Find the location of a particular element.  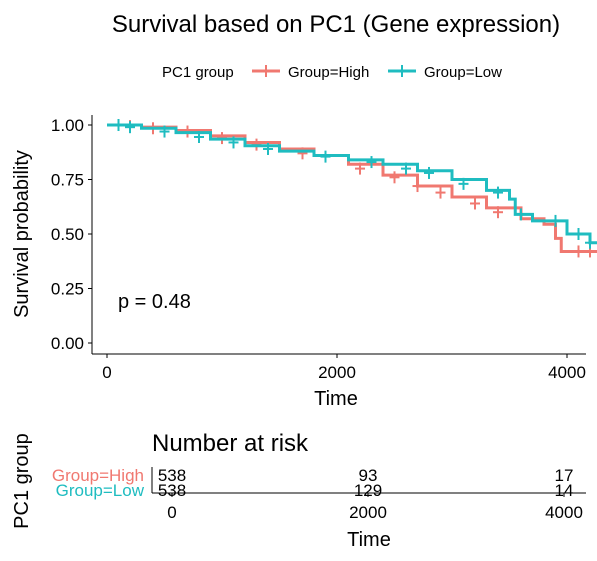

legend: PC1 group Group=High Group=Low is located at coordinates (332, 72).